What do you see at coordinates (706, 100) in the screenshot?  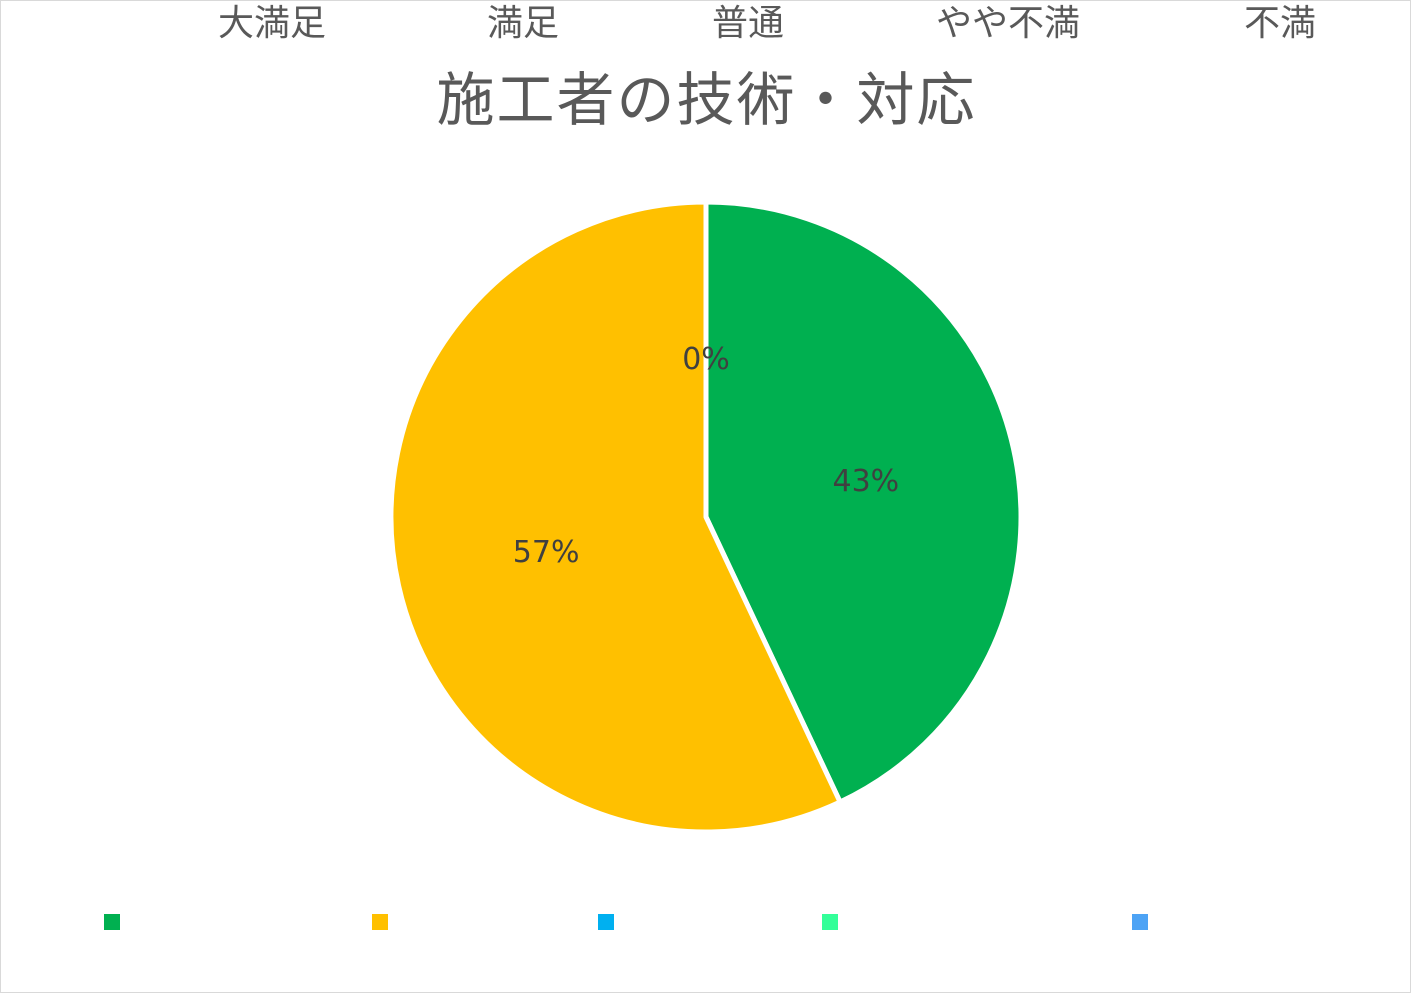 I see `chart-title: 施工者の技術・対応` at bounding box center [706, 100].